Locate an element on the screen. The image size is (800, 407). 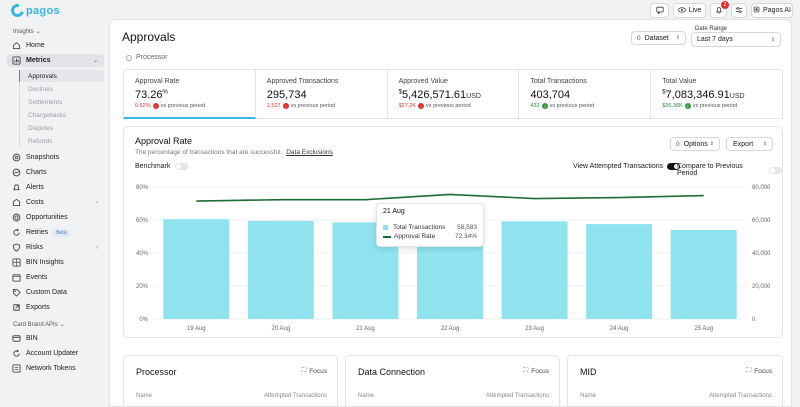
x-tick-label: 24 Aug is located at coordinates (619, 329).